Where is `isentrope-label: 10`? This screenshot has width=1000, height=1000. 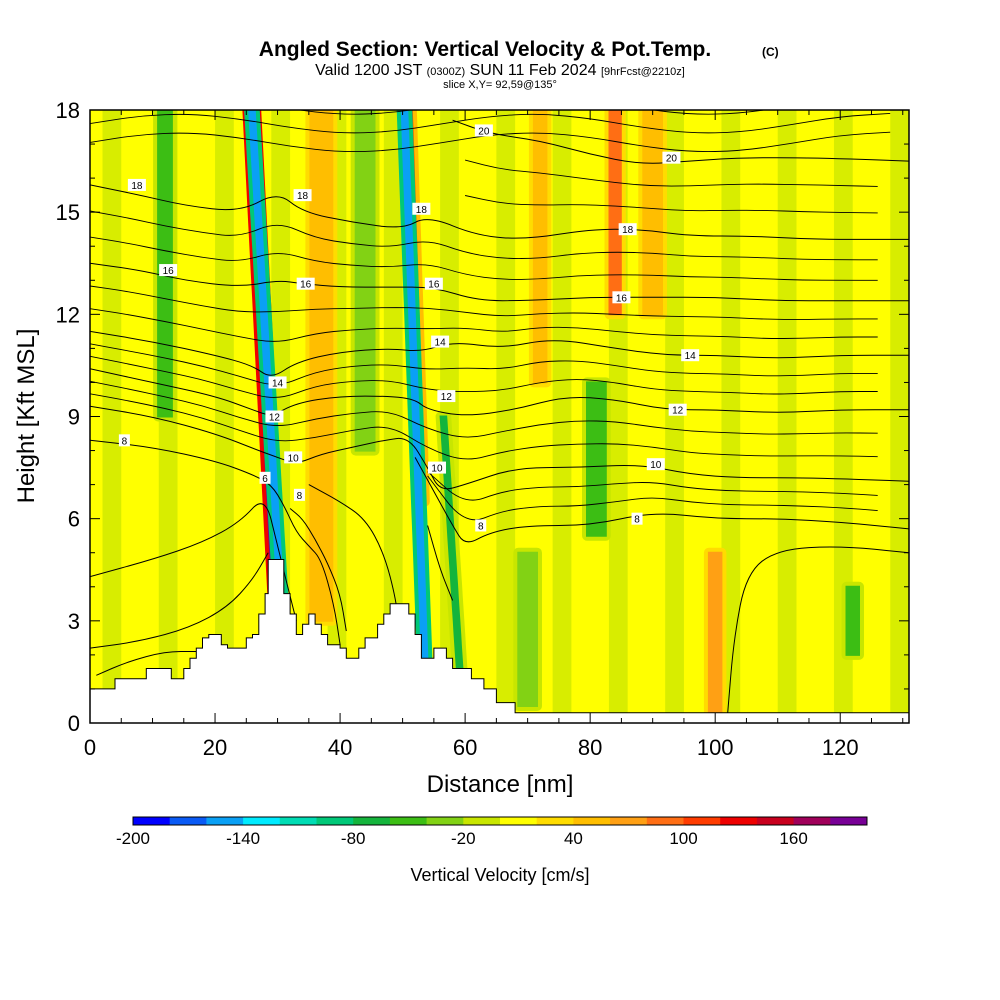 isentrope-label: 10 is located at coordinates (293, 457).